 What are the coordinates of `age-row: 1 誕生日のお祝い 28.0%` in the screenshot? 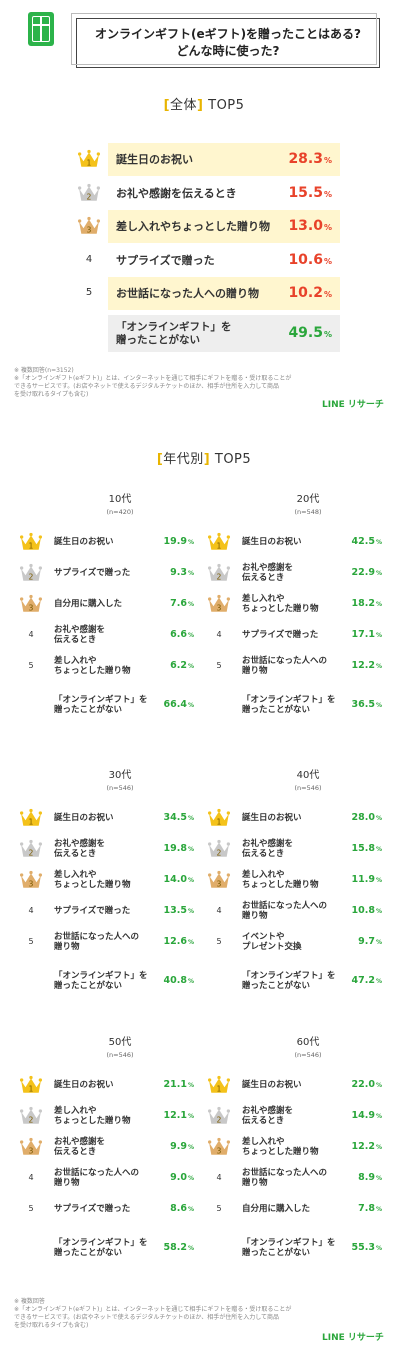 It's located at (298, 818).